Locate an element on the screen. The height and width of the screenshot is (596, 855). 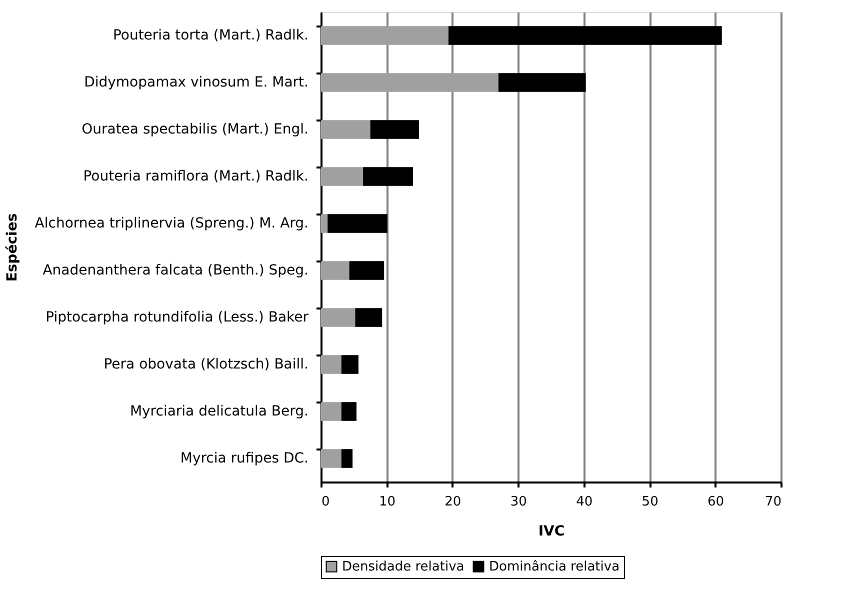
y-tick-label: Alchornea triplinervia (Spreng.) M. Arg. is located at coordinates (171, 224).